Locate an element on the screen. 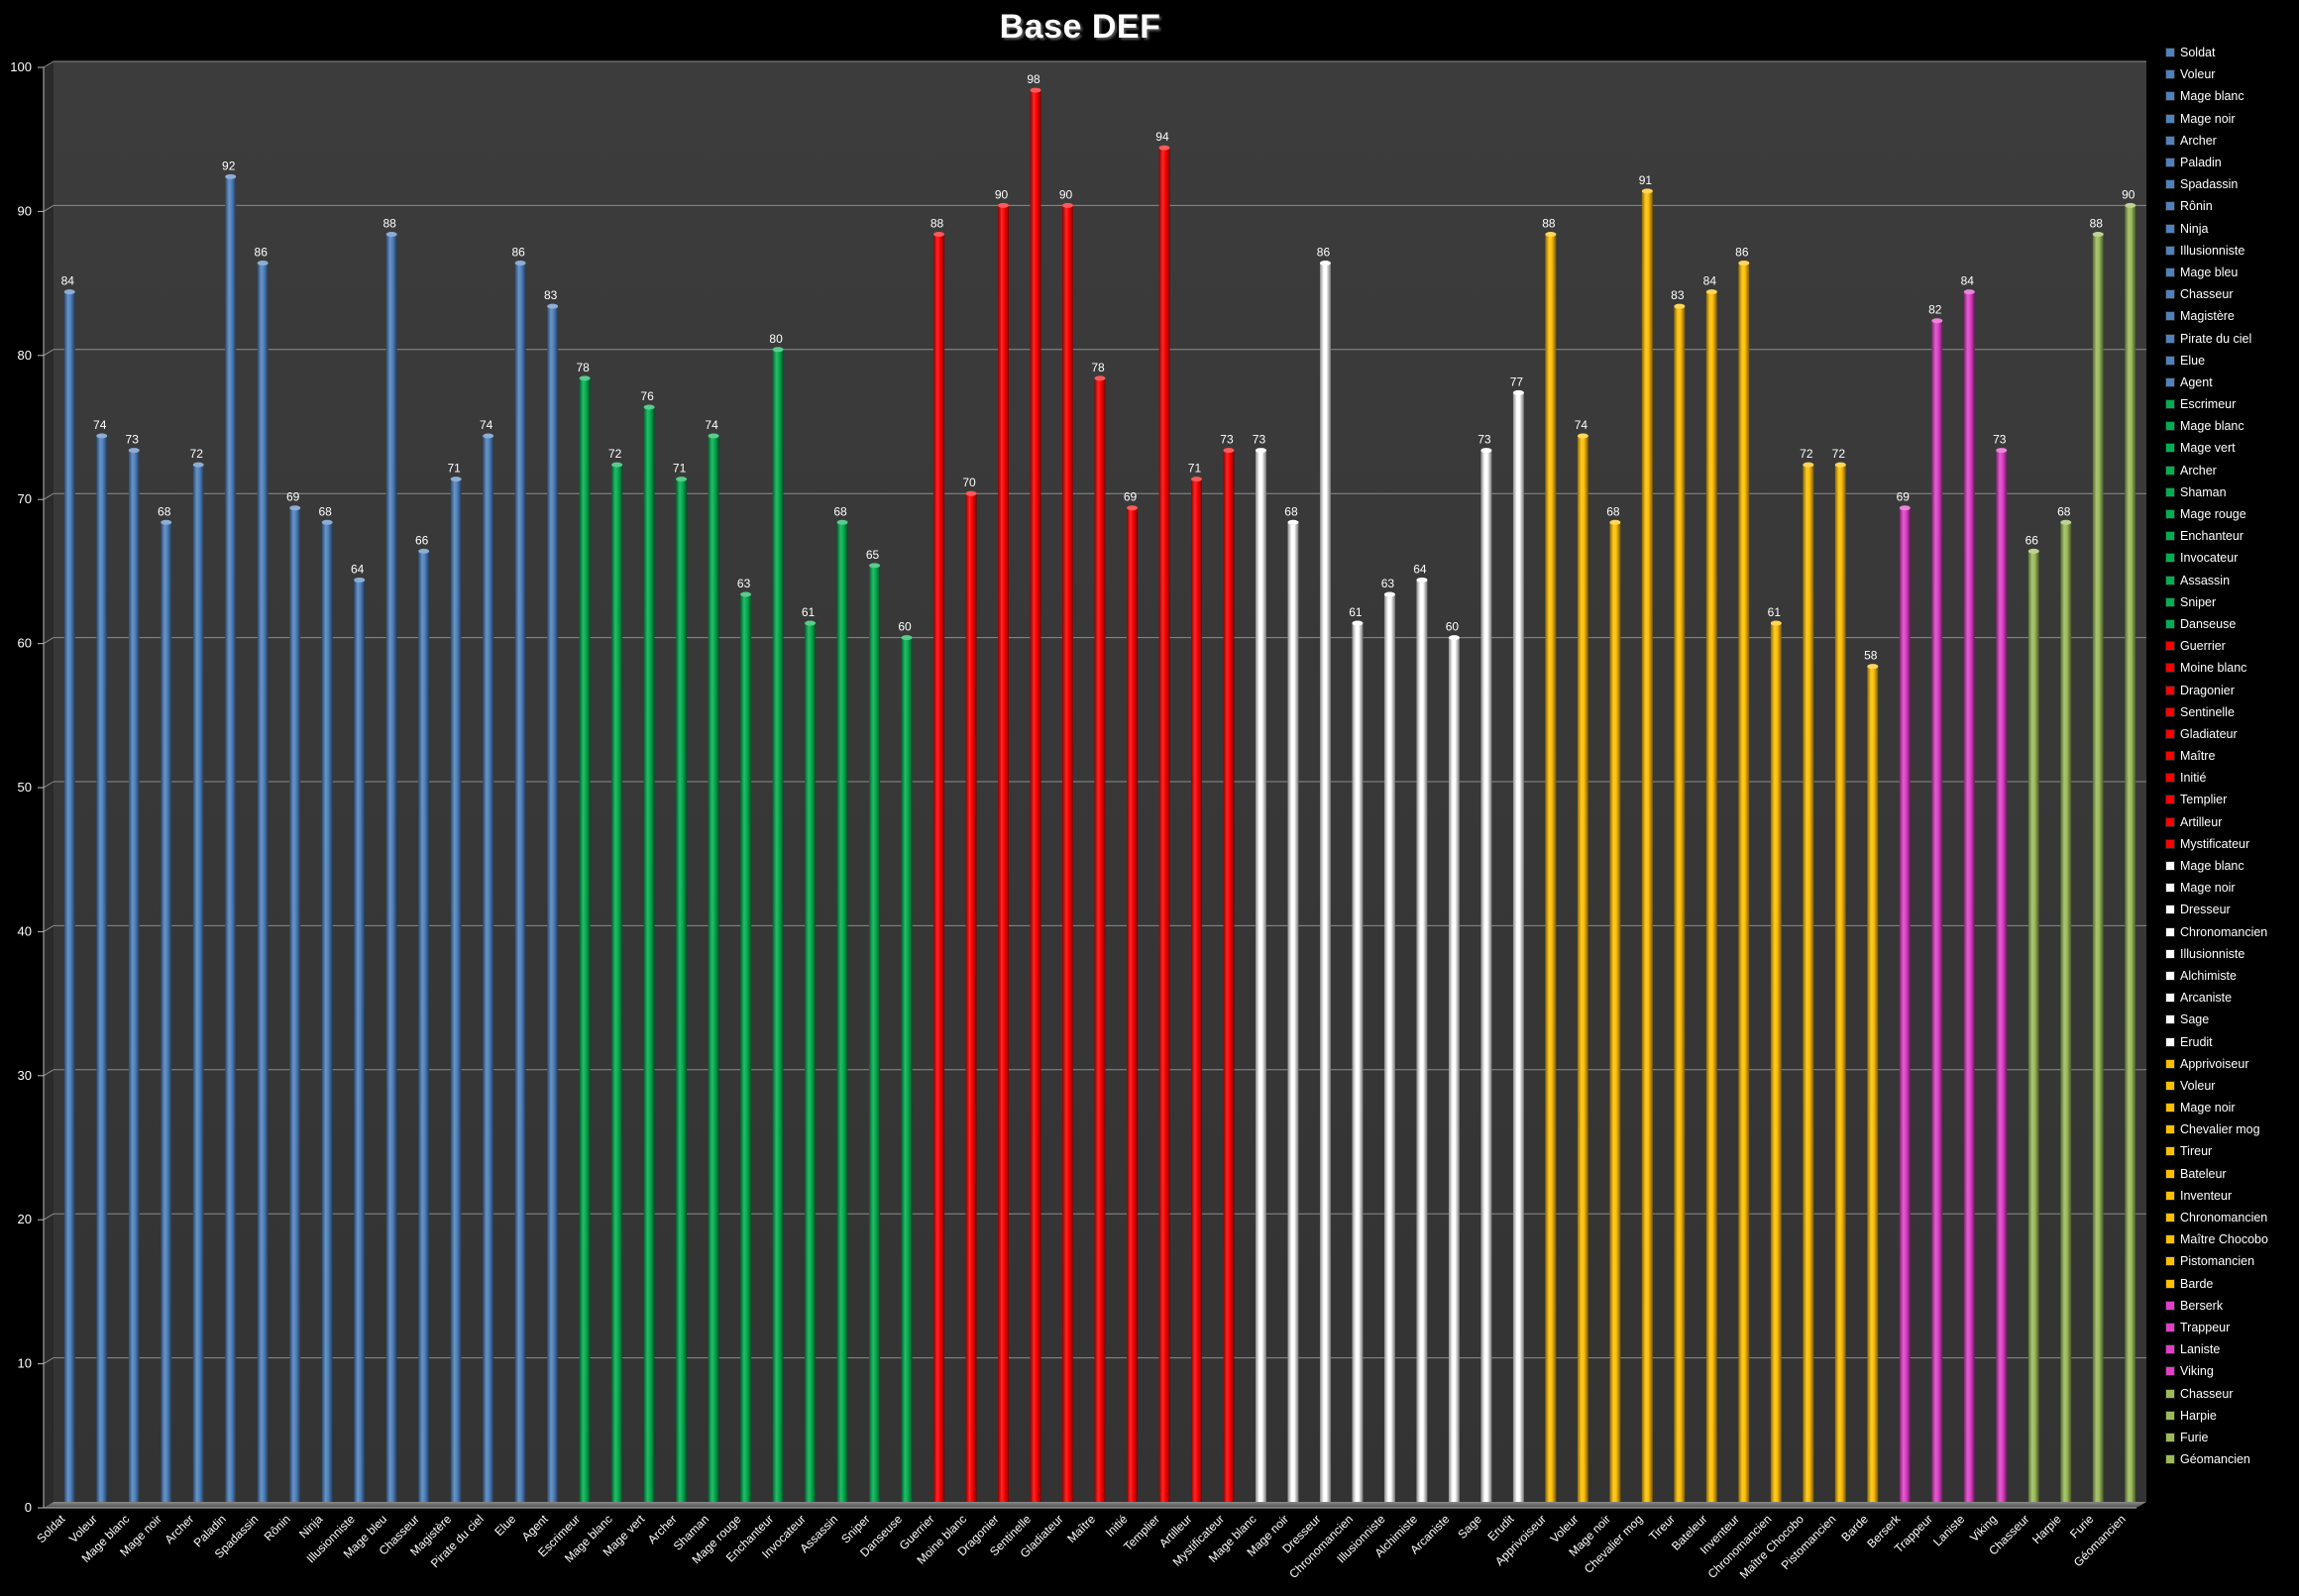 Image resolution: width=2299 pixels, height=1596 pixels. legend-label: Mage blanc is located at coordinates (2212, 426).